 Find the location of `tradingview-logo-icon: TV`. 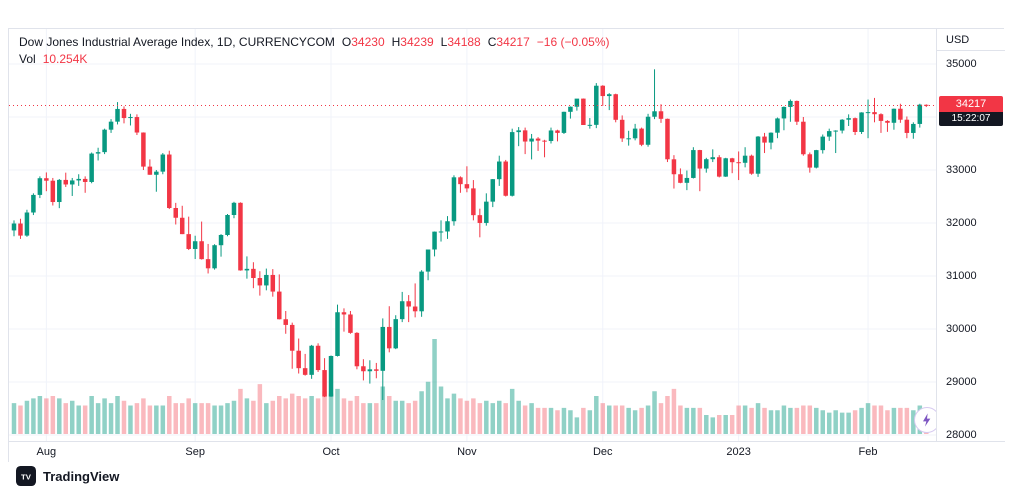

tradingview-logo-icon: TV is located at coordinates (26, 476).